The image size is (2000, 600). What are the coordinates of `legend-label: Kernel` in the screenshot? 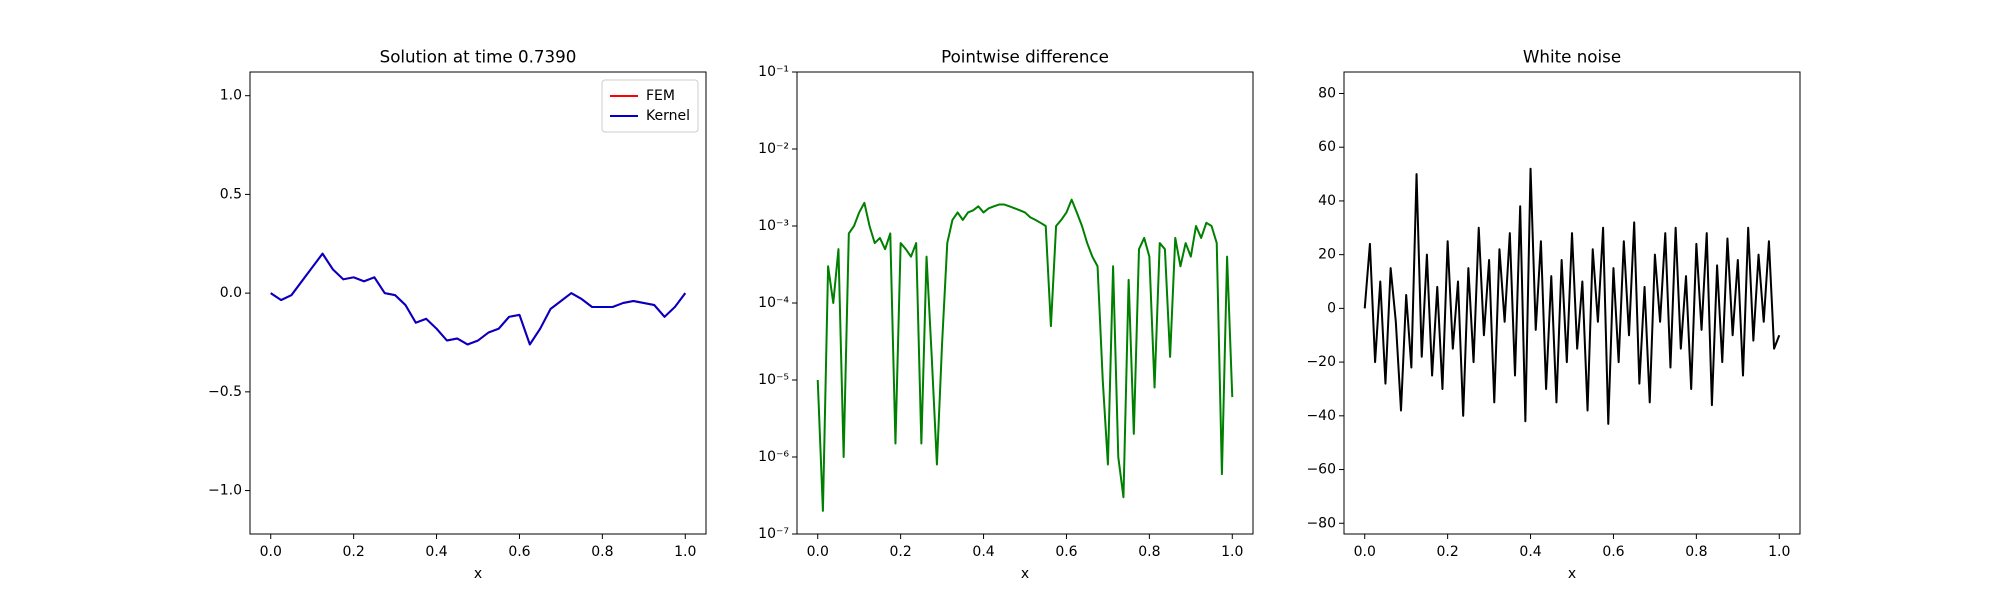 It's located at (668, 116).